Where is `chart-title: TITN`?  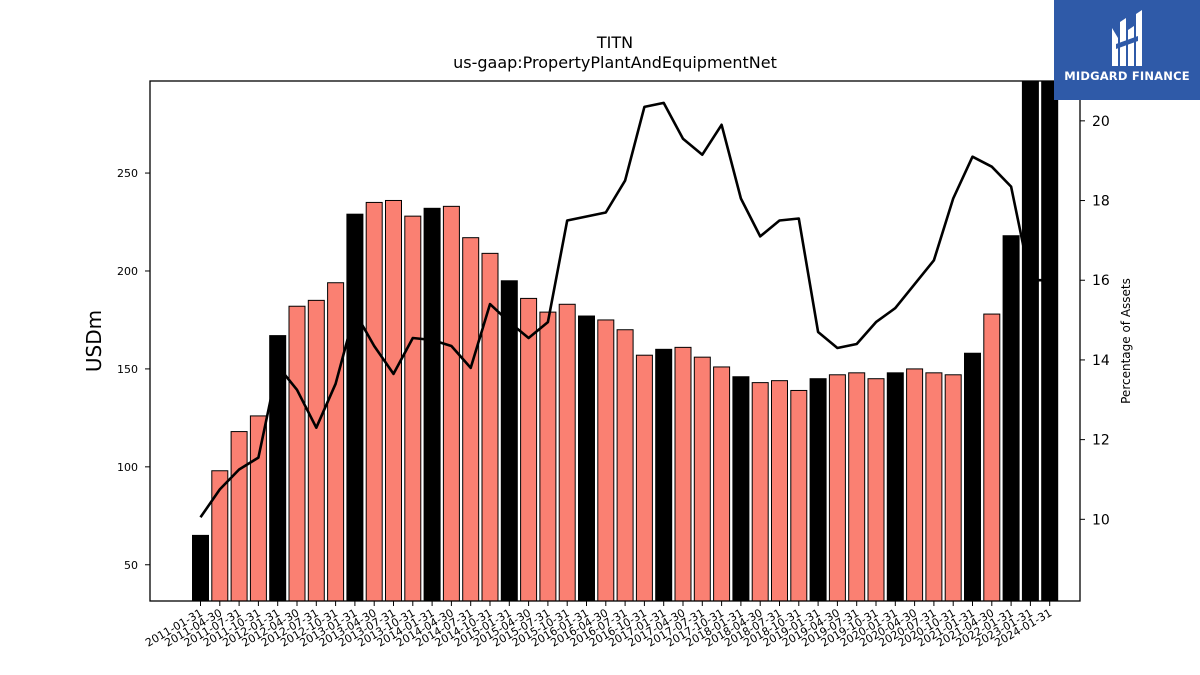
chart-title: TITN is located at coordinates (614, 42).